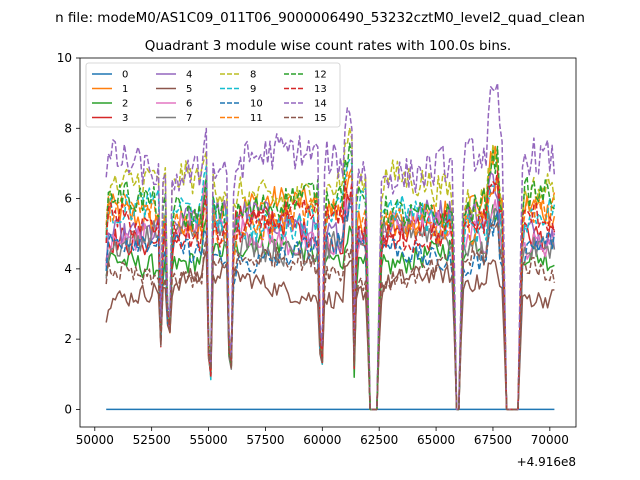 The width and height of the screenshot is (640, 480). I want to click on legend-label: 12, so click(320, 75).